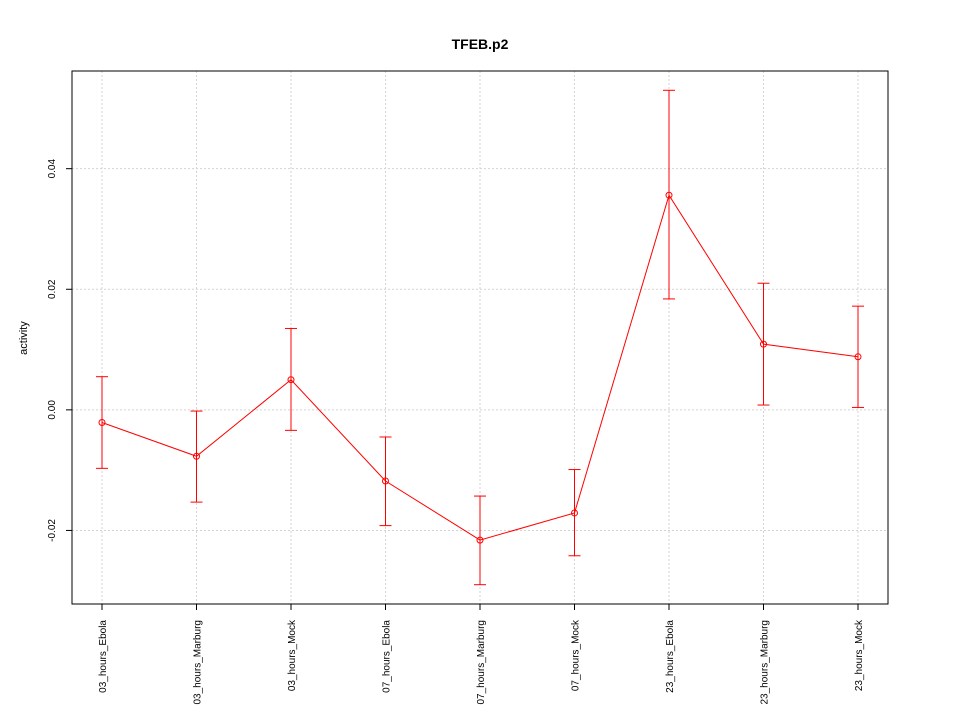  I want to click on x-tick-label: 23_hours_Ebola, so click(670, 656).